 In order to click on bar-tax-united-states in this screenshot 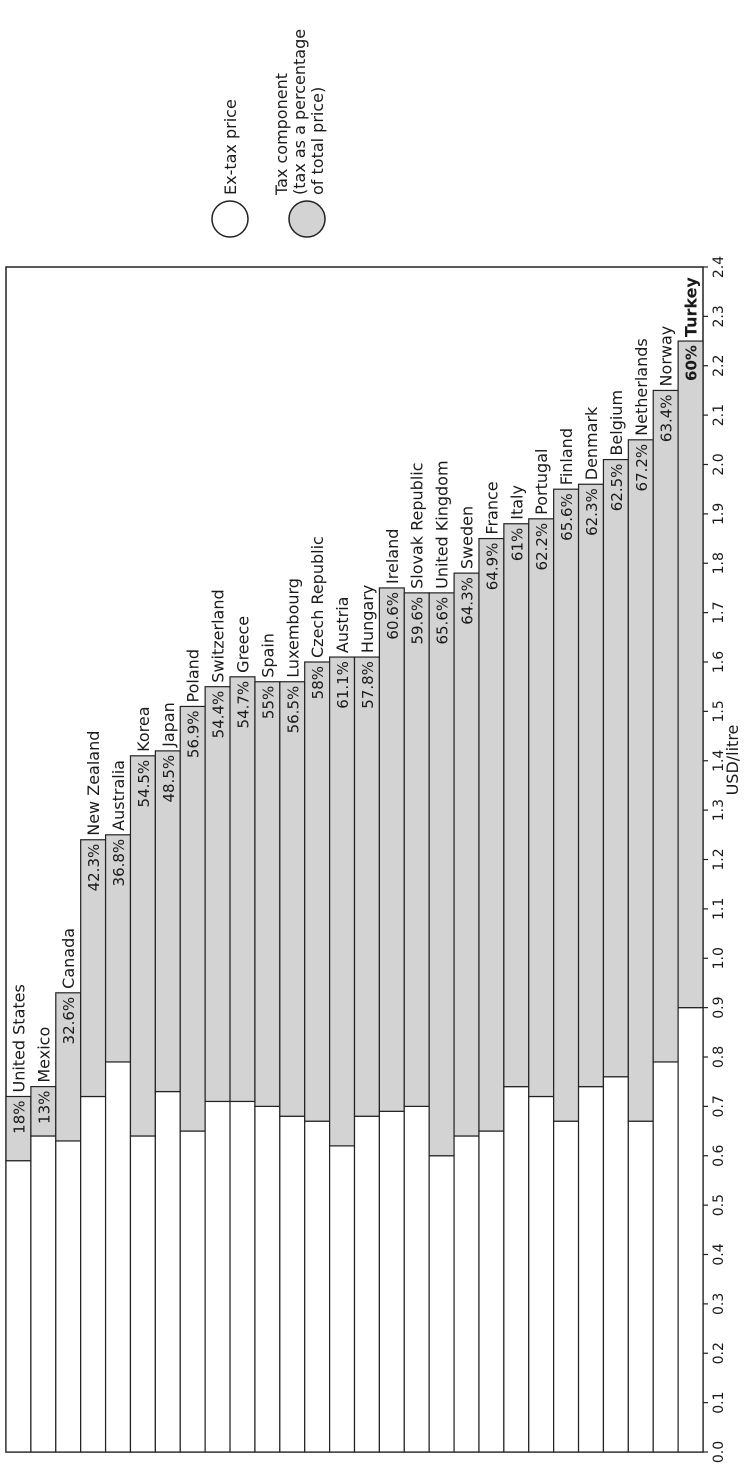, I will do `click(18, 1128)`.